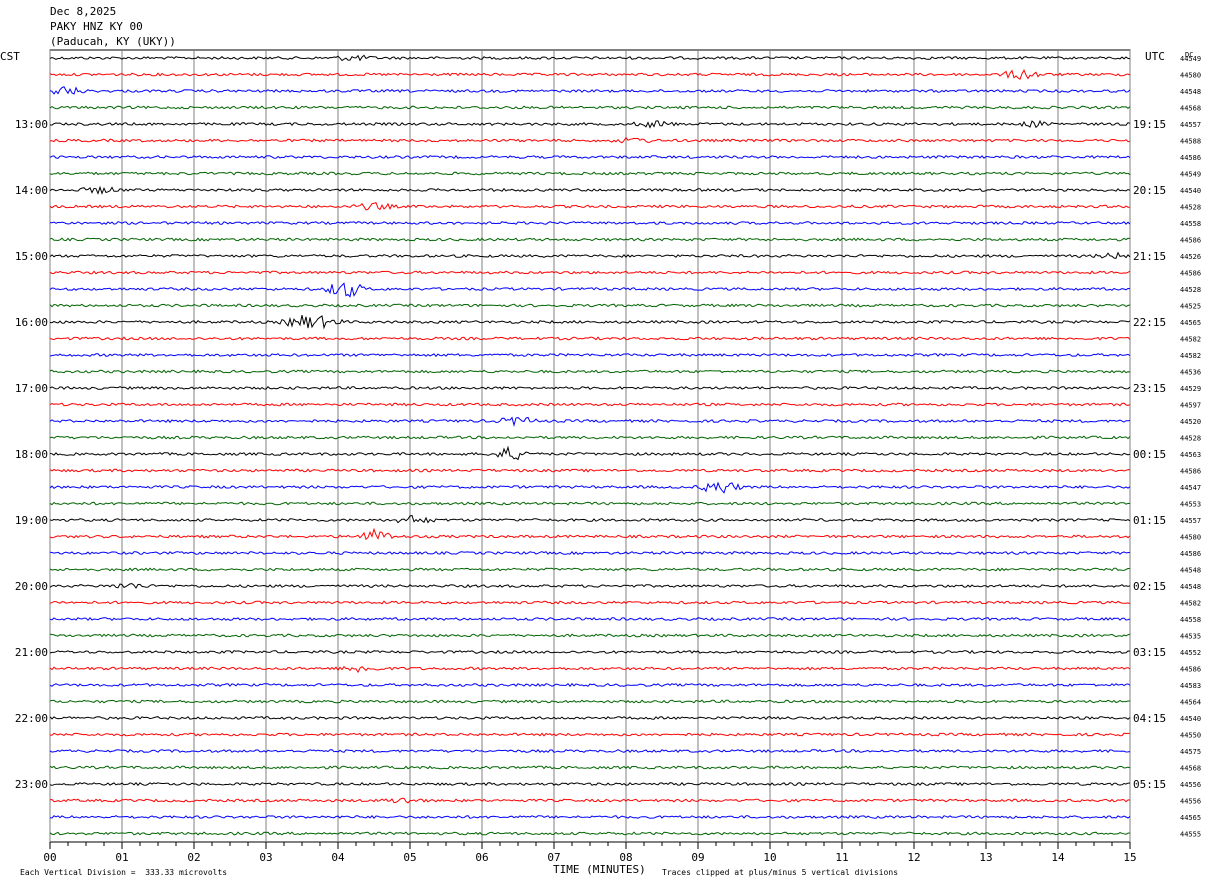 This screenshot has width=1210, height=886. What do you see at coordinates (1190, 422) in the screenshot?
I see `dc-offset-label: 44520` at bounding box center [1190, 422].